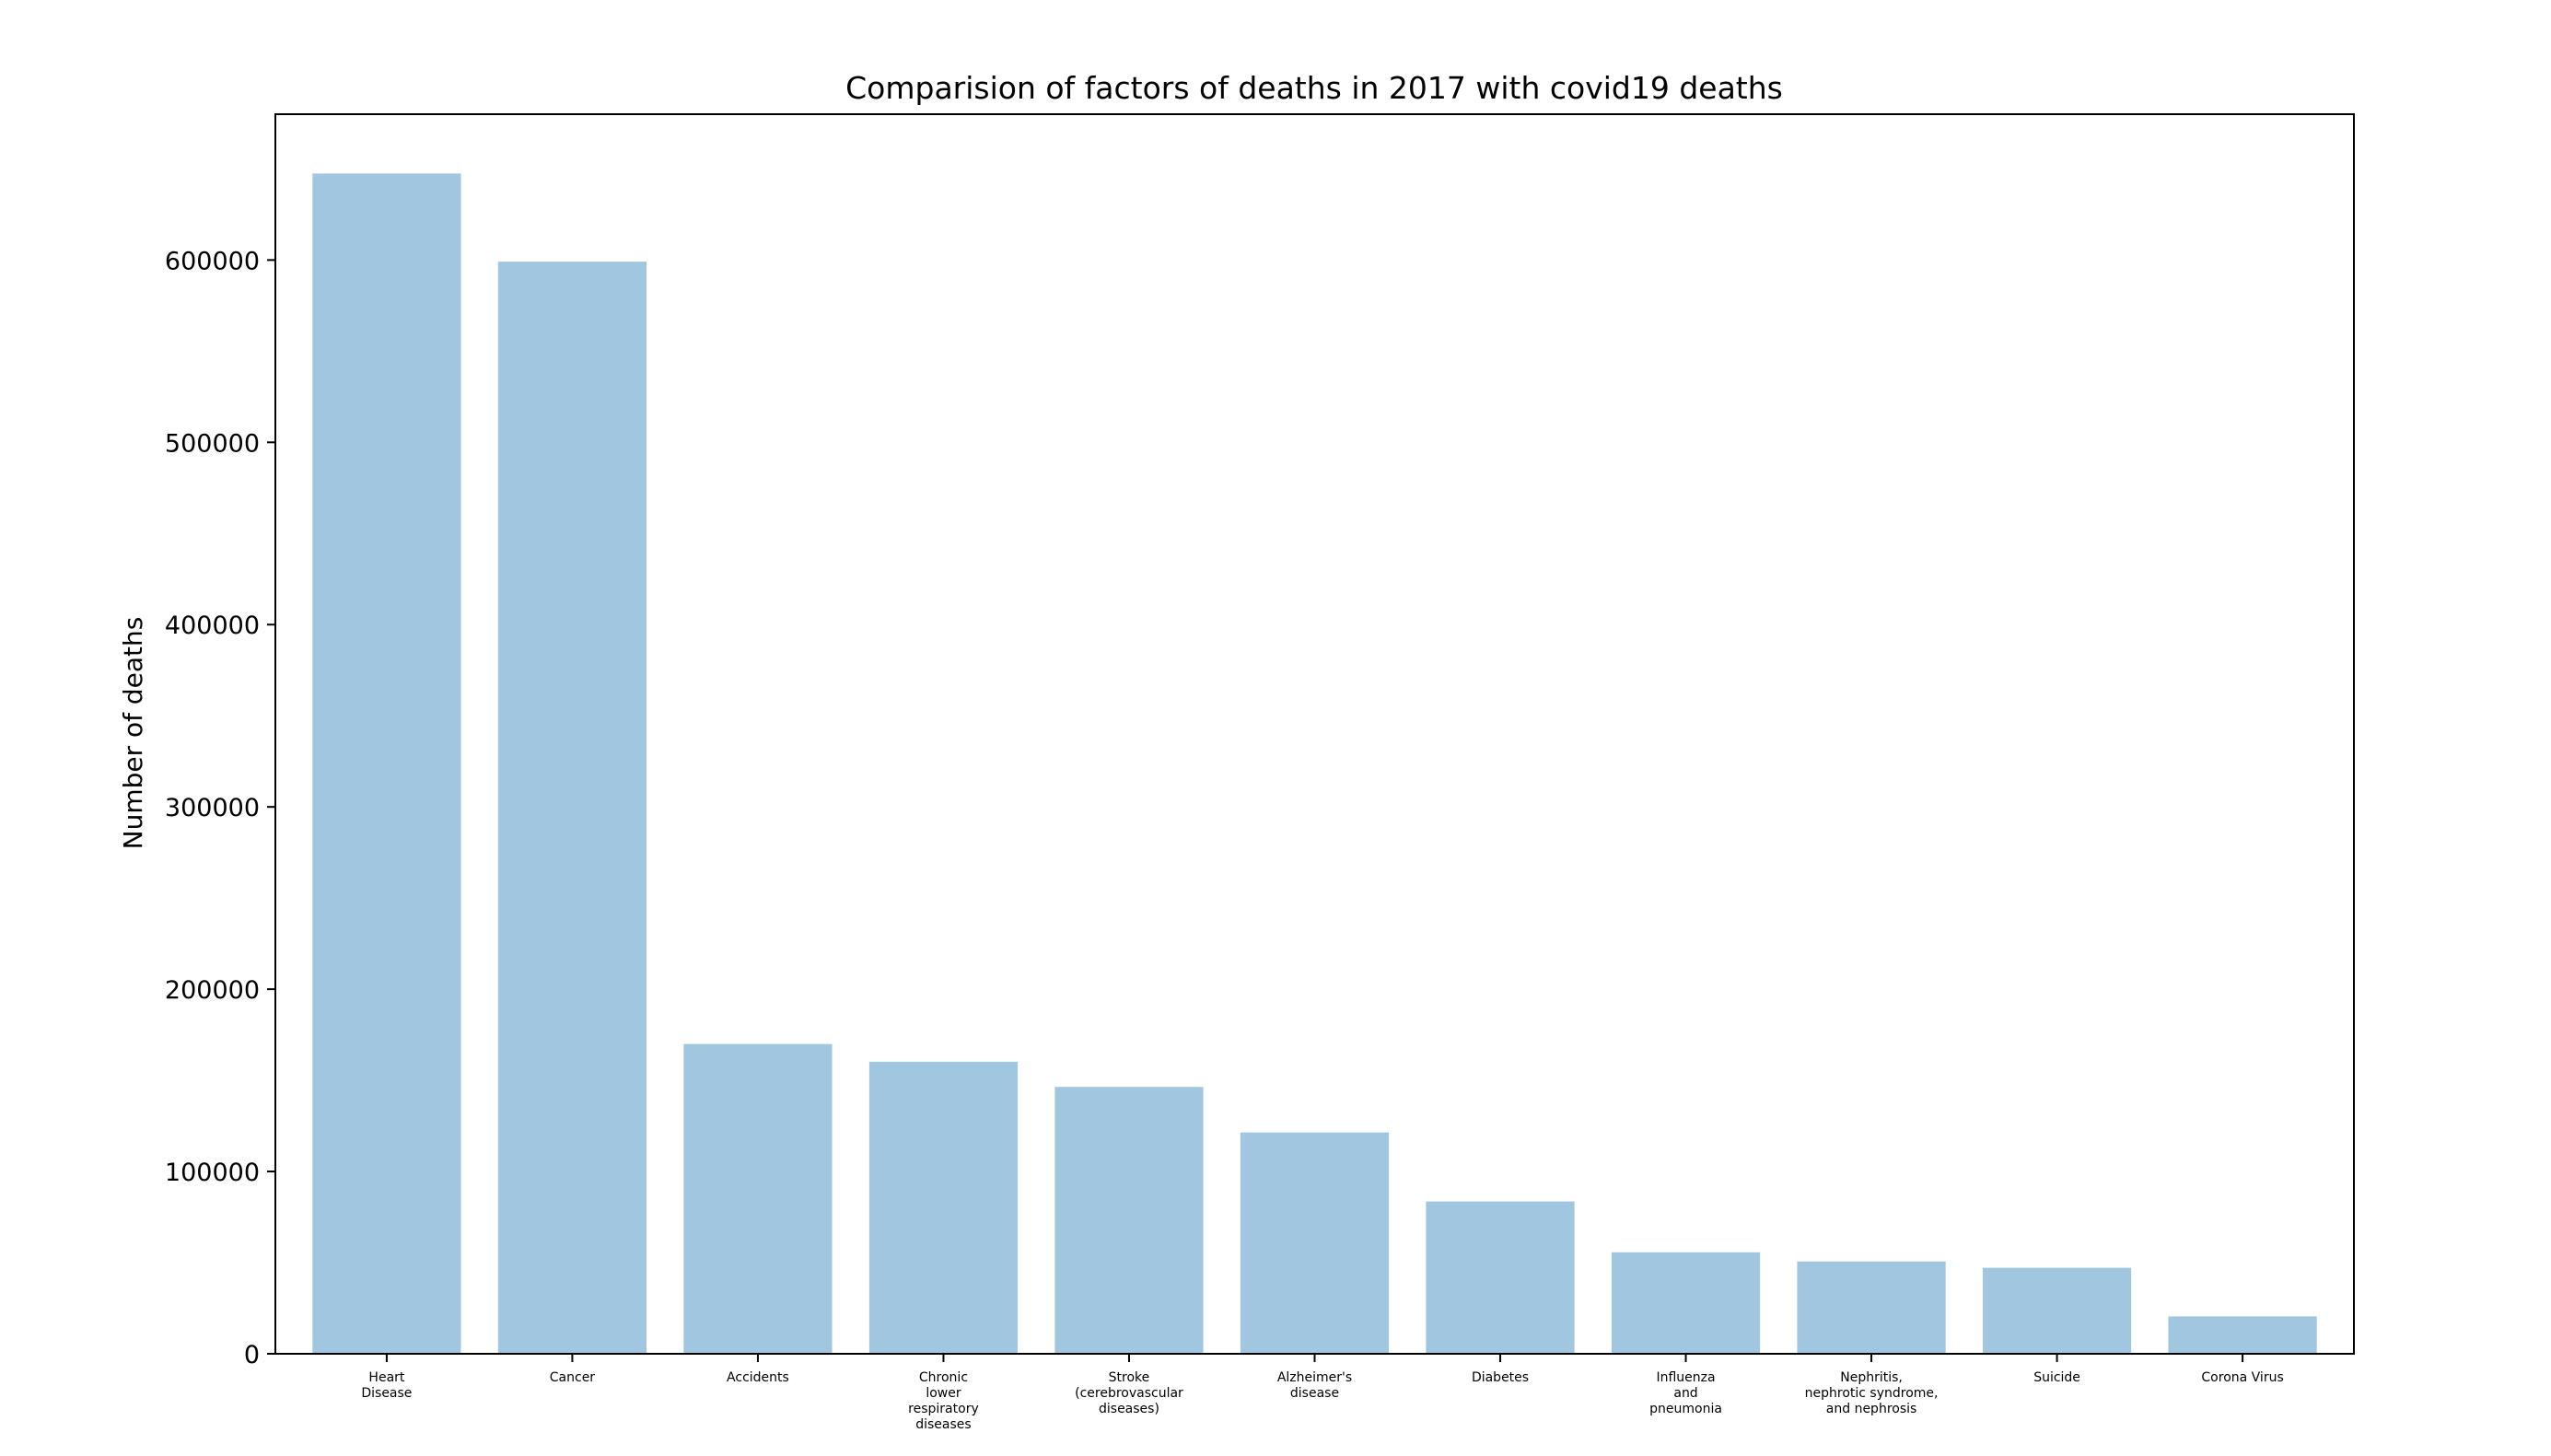 The width and height of the screenshot is (2551, 1456). What do you see at coordinates (758, 1377) in the screenshot?
I see `x-tick-label: Accidents` at bounding box center [758, 1377].